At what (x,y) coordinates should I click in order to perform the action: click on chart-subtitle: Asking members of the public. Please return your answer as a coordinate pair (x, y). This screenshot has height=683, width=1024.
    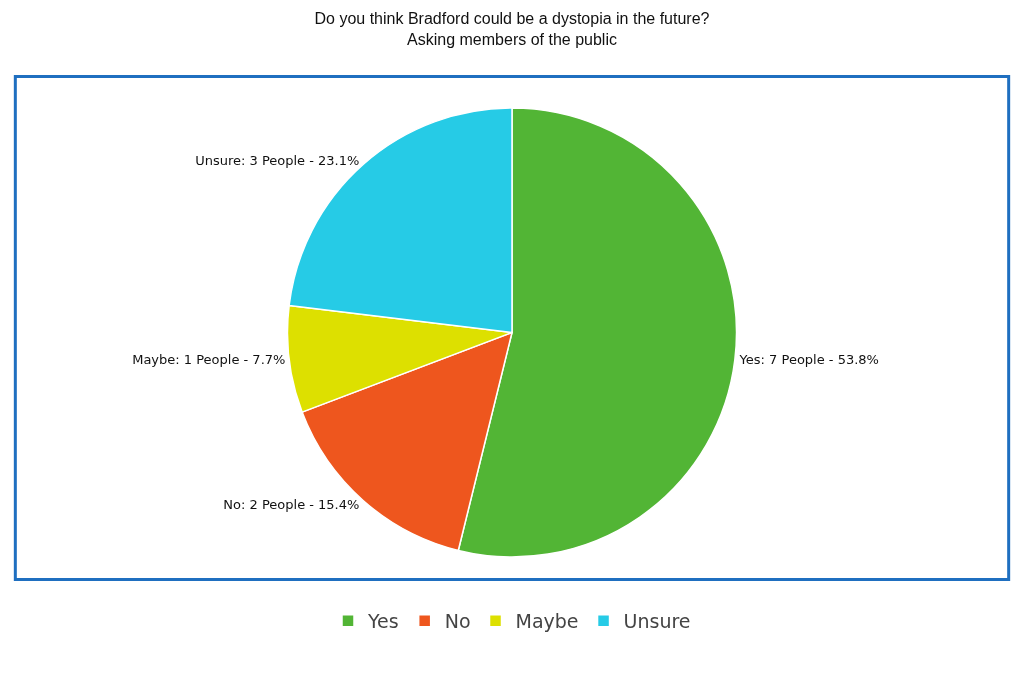
    Looking at the image, I should click on (512, 39).